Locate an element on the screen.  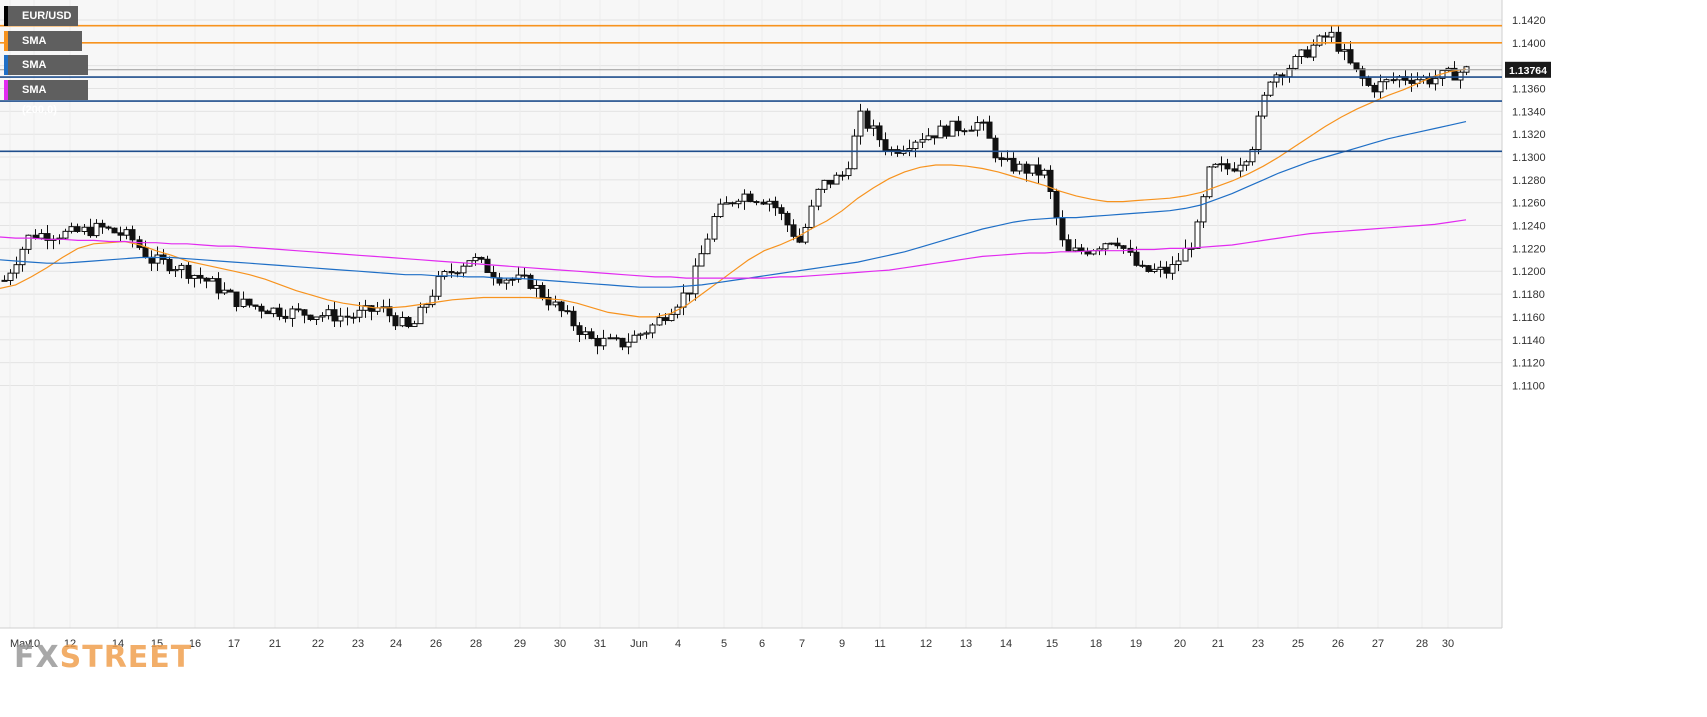
current-price-label: 1.13764 is located at coordinates (1528, 71).